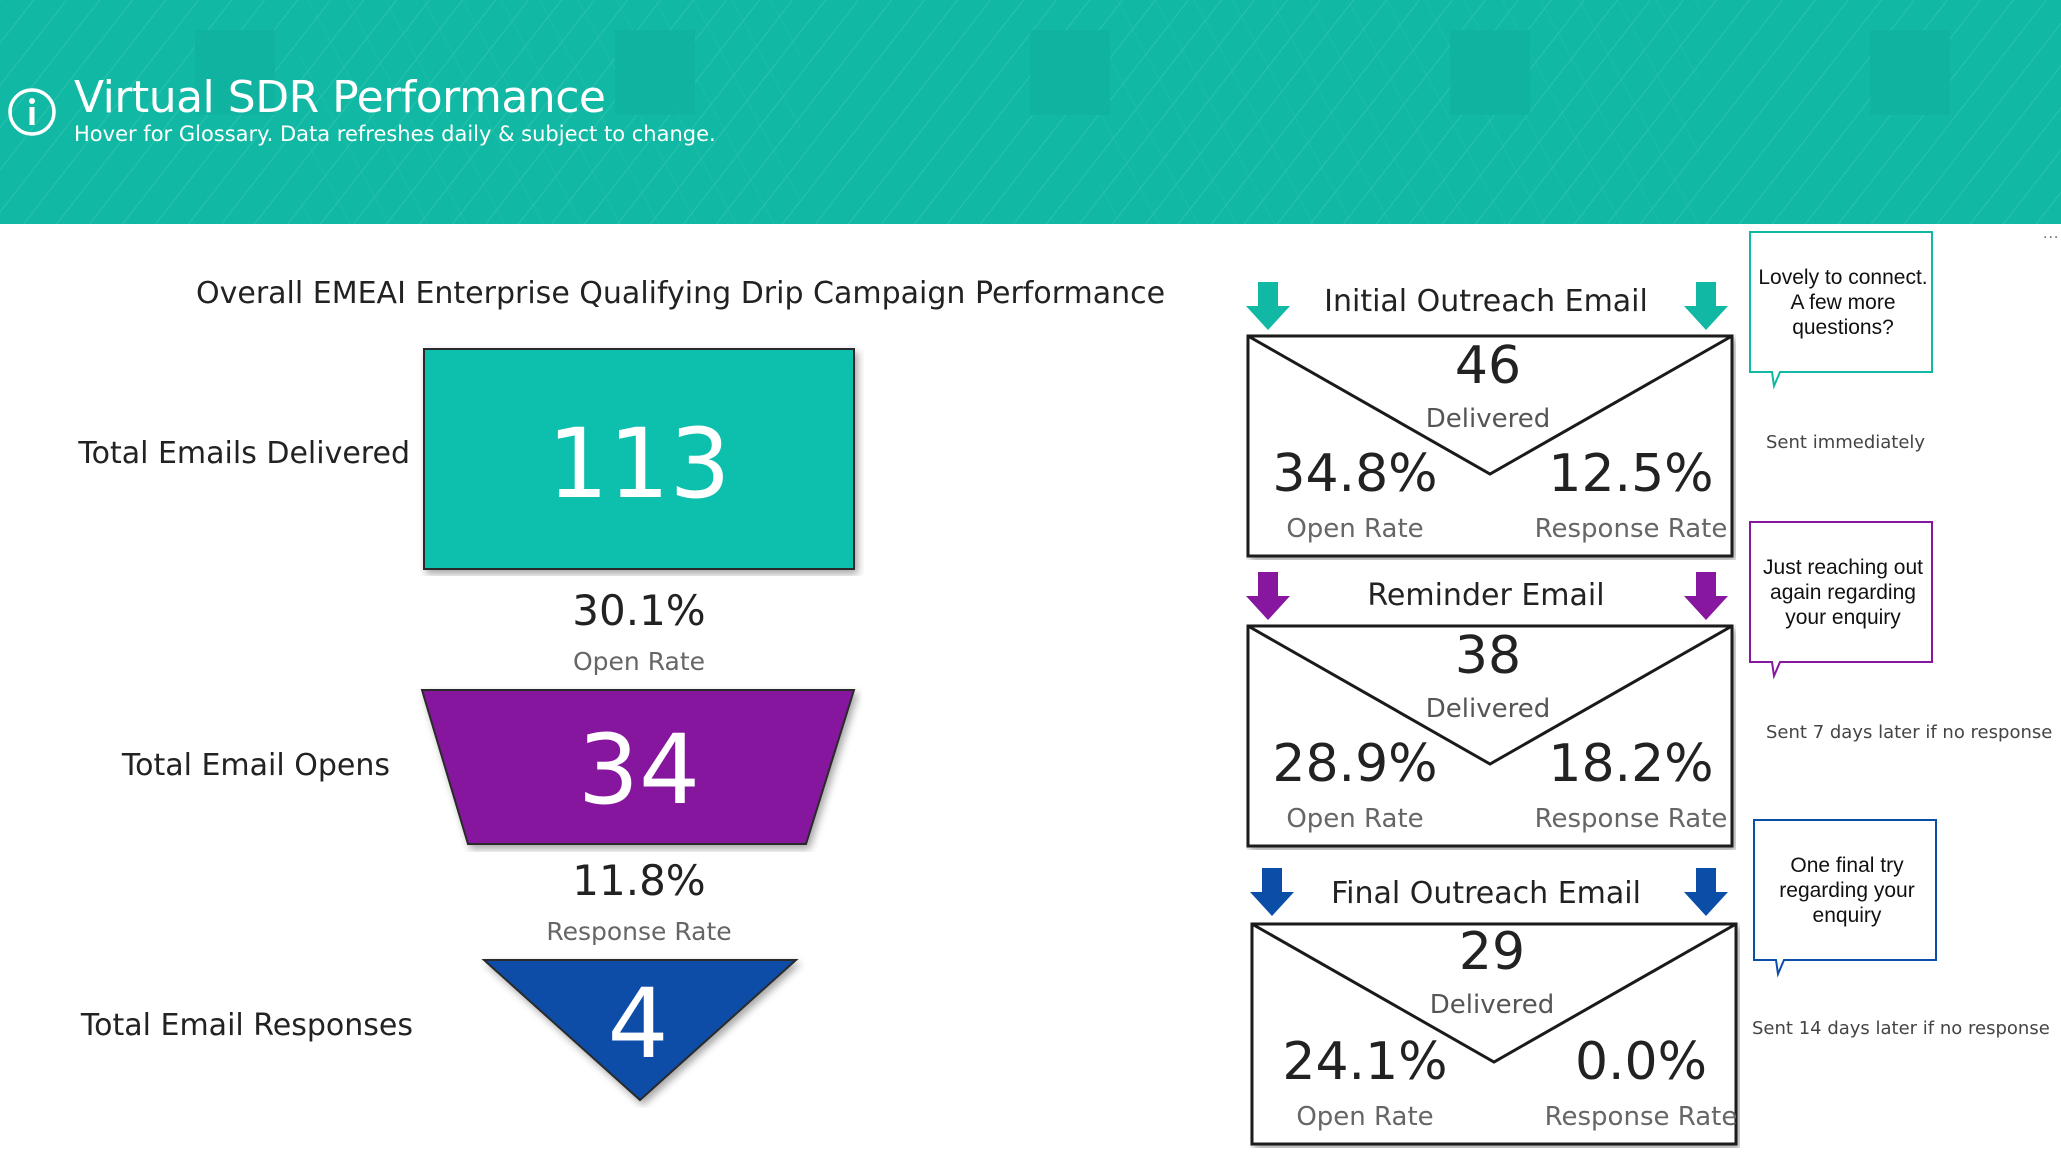 Image resolution: width=2061 pixels, height=1157 pixels. I want to click on email-1-speech-bubble, so click(1841, 310).